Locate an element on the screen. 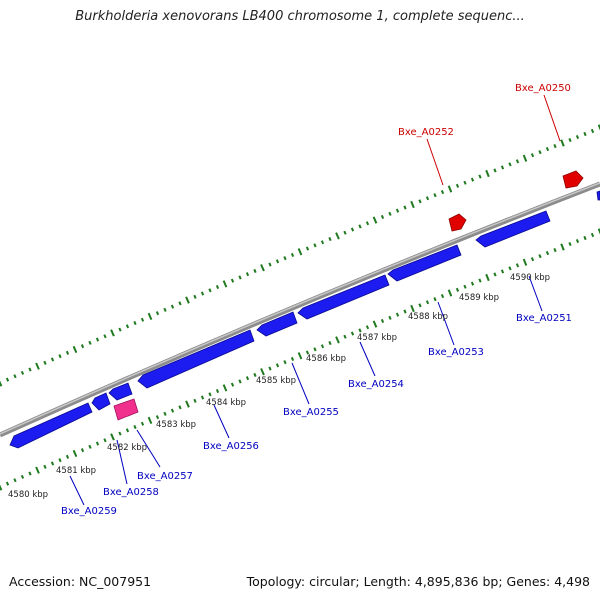 This screenshot has height=600, width=600. gene-label-bxe-a0257: Bxe_A0257 is located at coordinates (165, 476).